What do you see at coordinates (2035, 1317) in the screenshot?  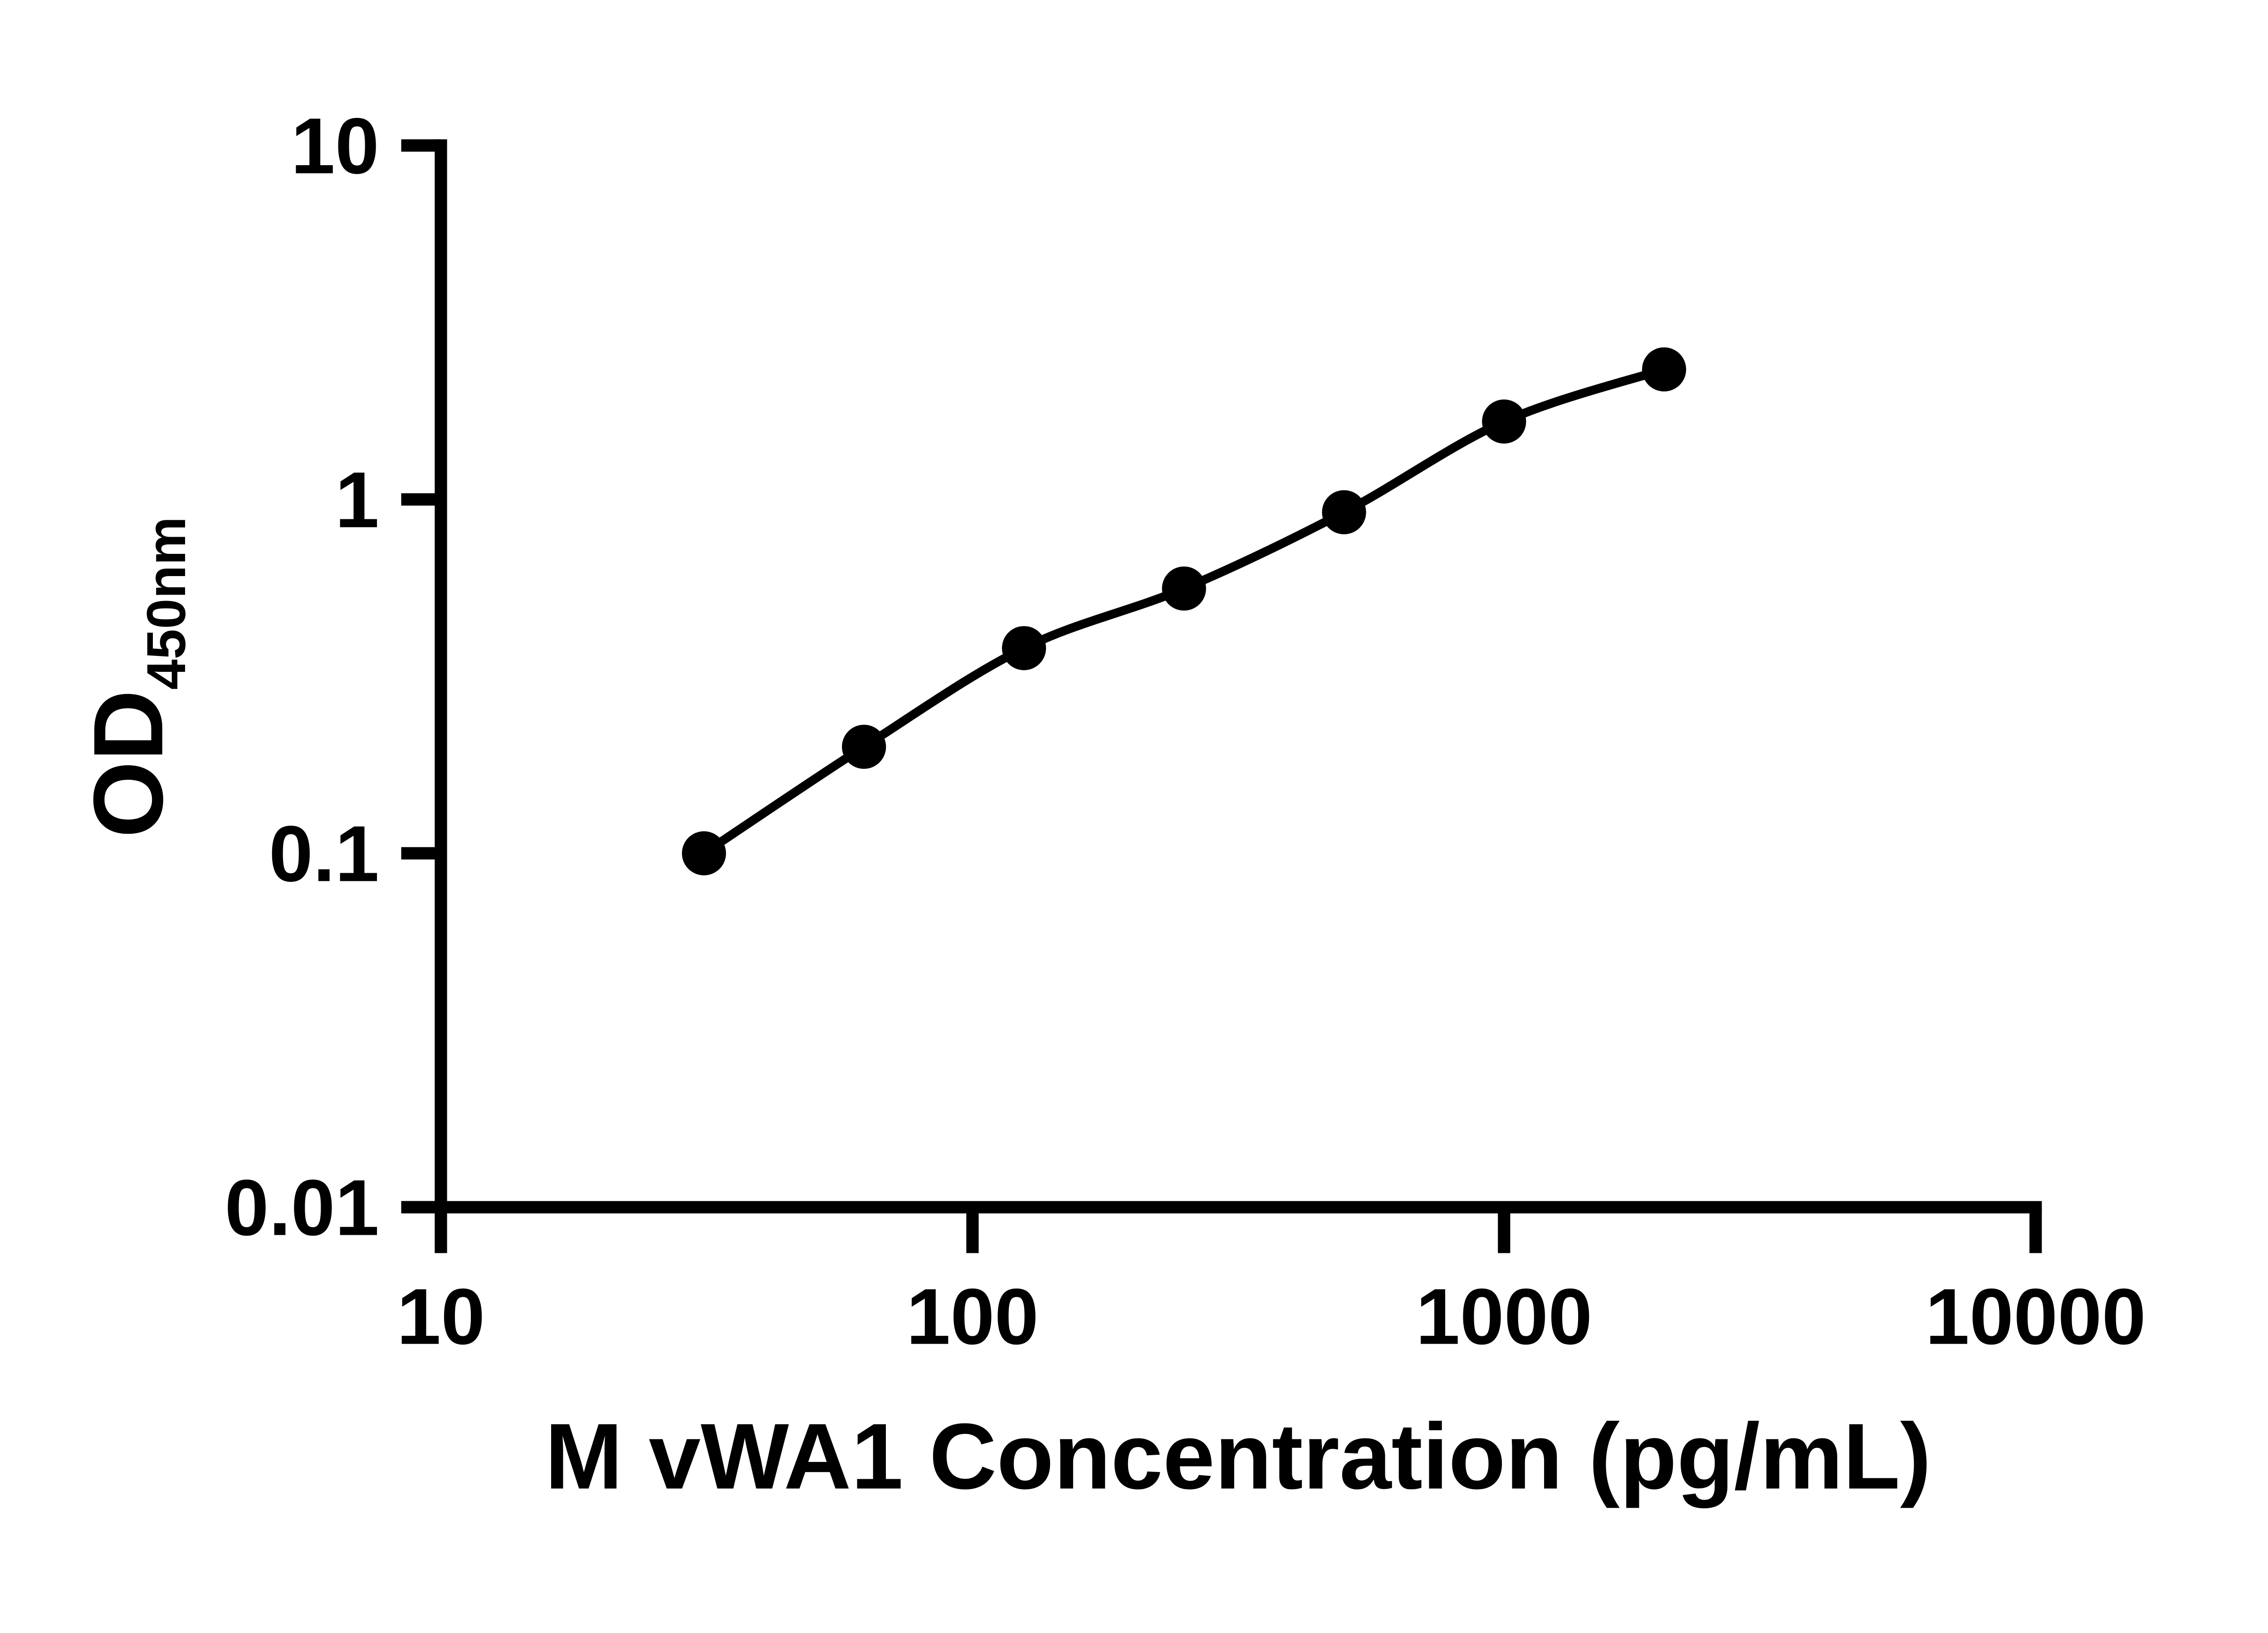 I see `x-tick-label: 10000` at bounding box center [2035, 1317].